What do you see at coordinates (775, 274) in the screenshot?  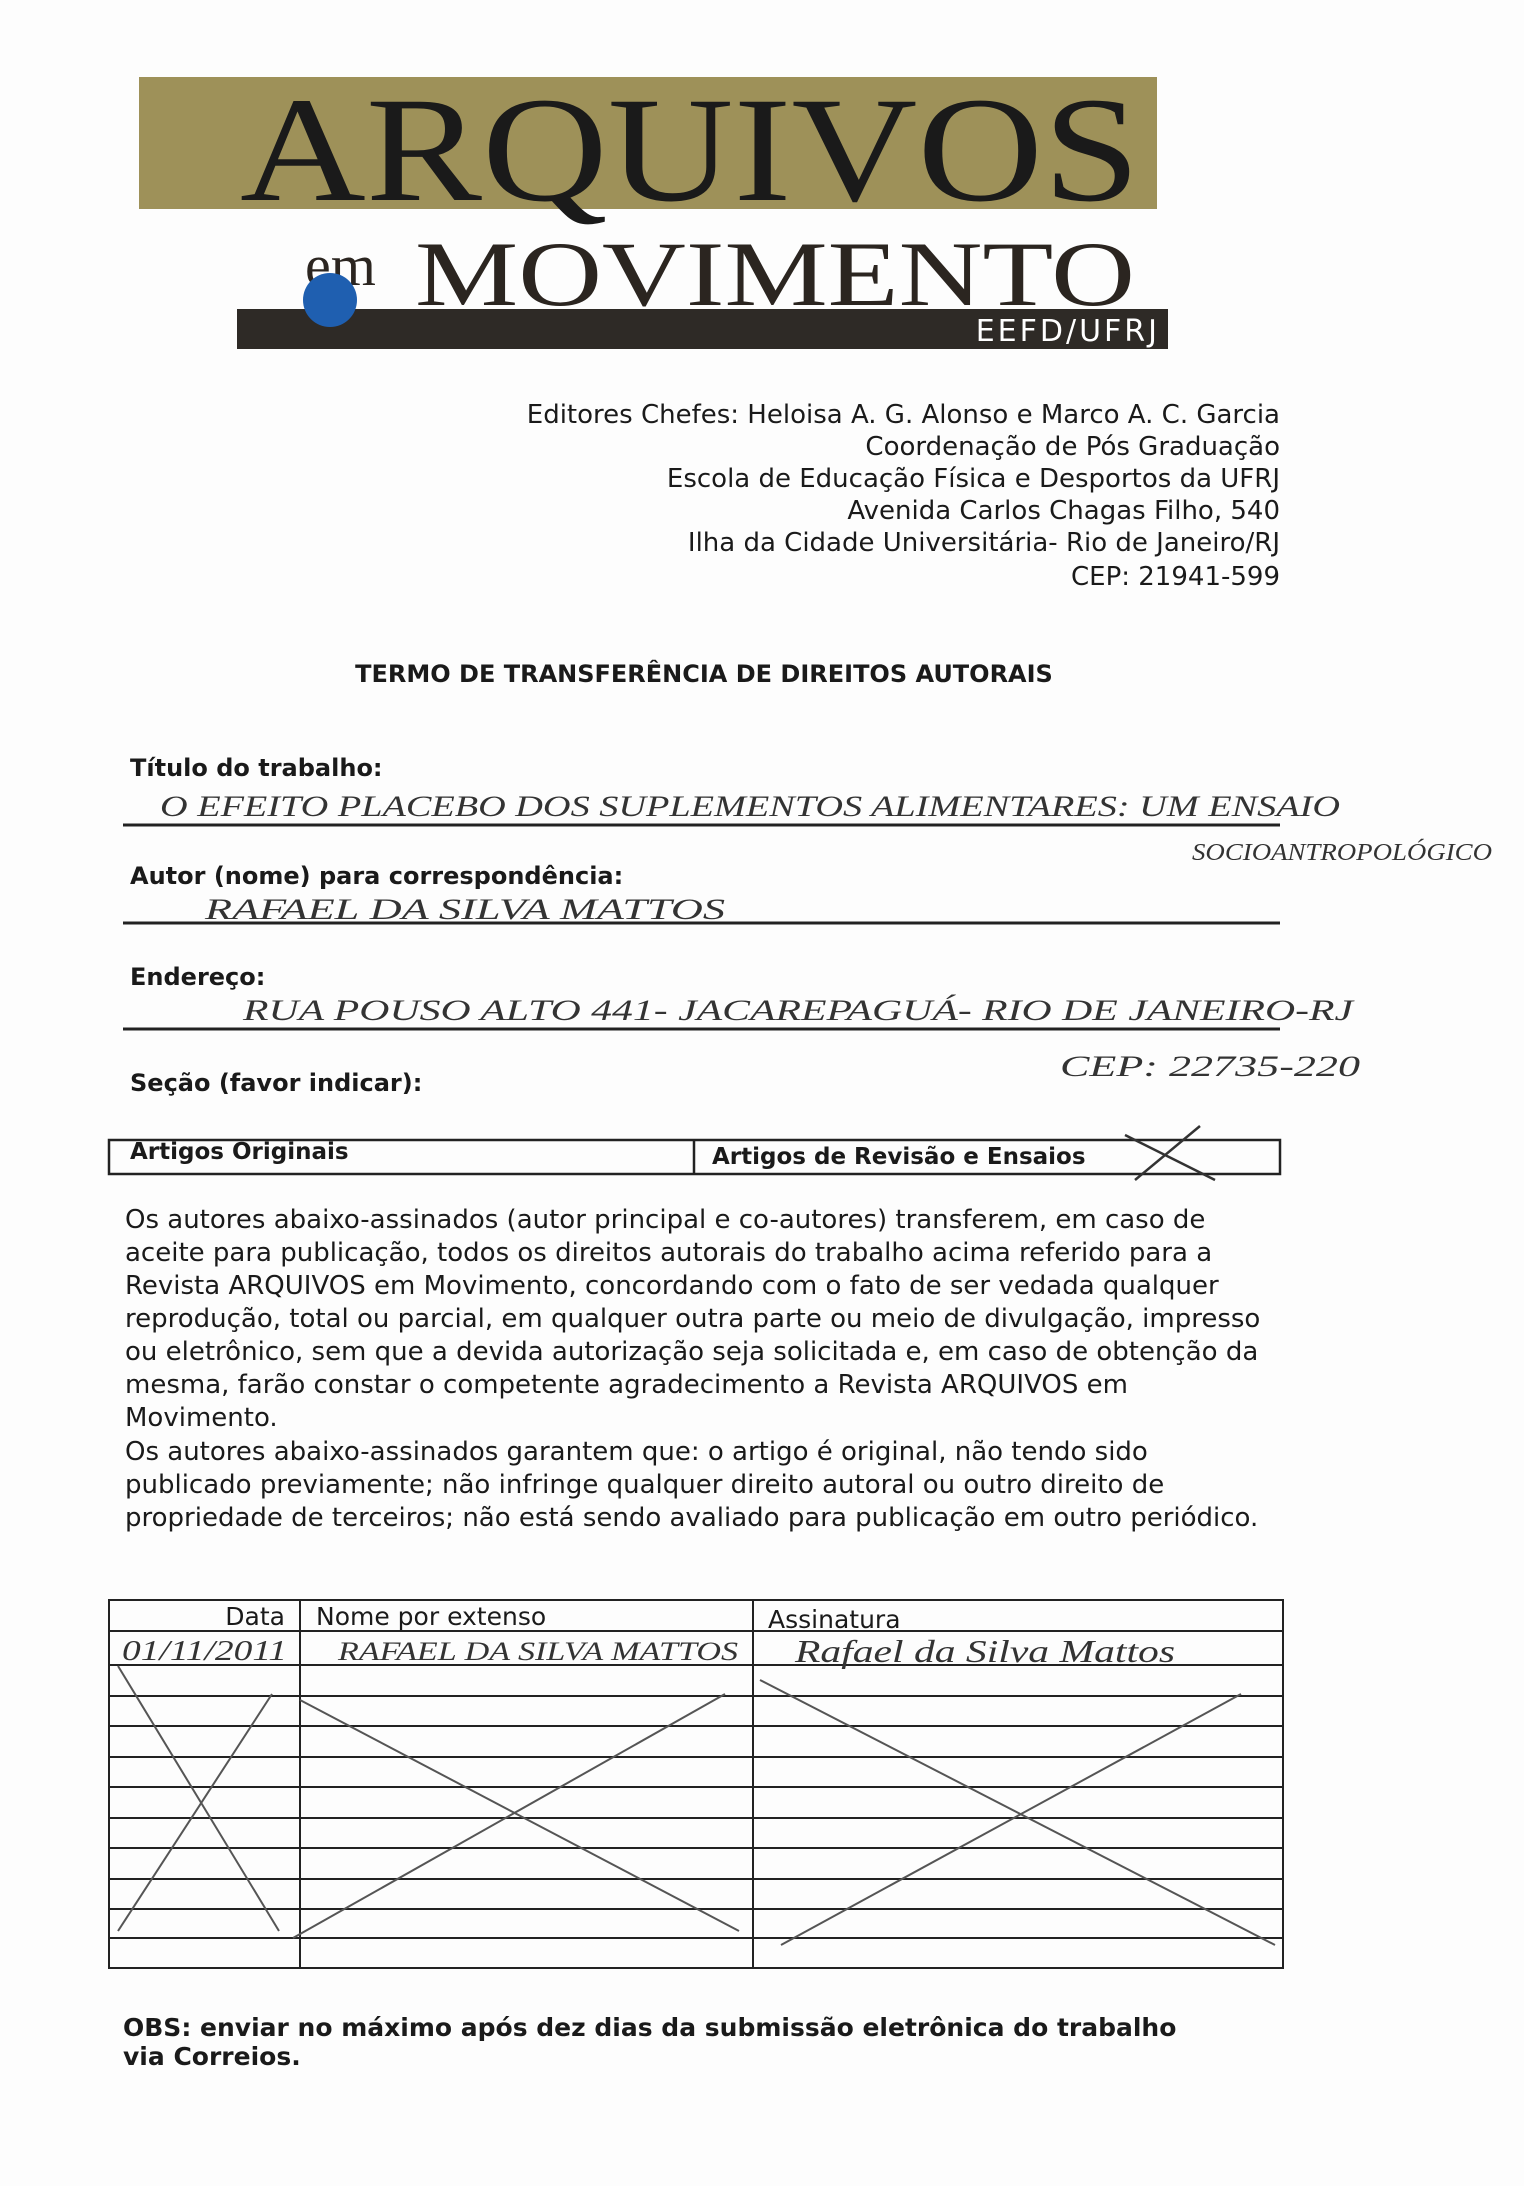 I see `logo-subtitle: MOVIMENTO` at bounding box center [775, 274].